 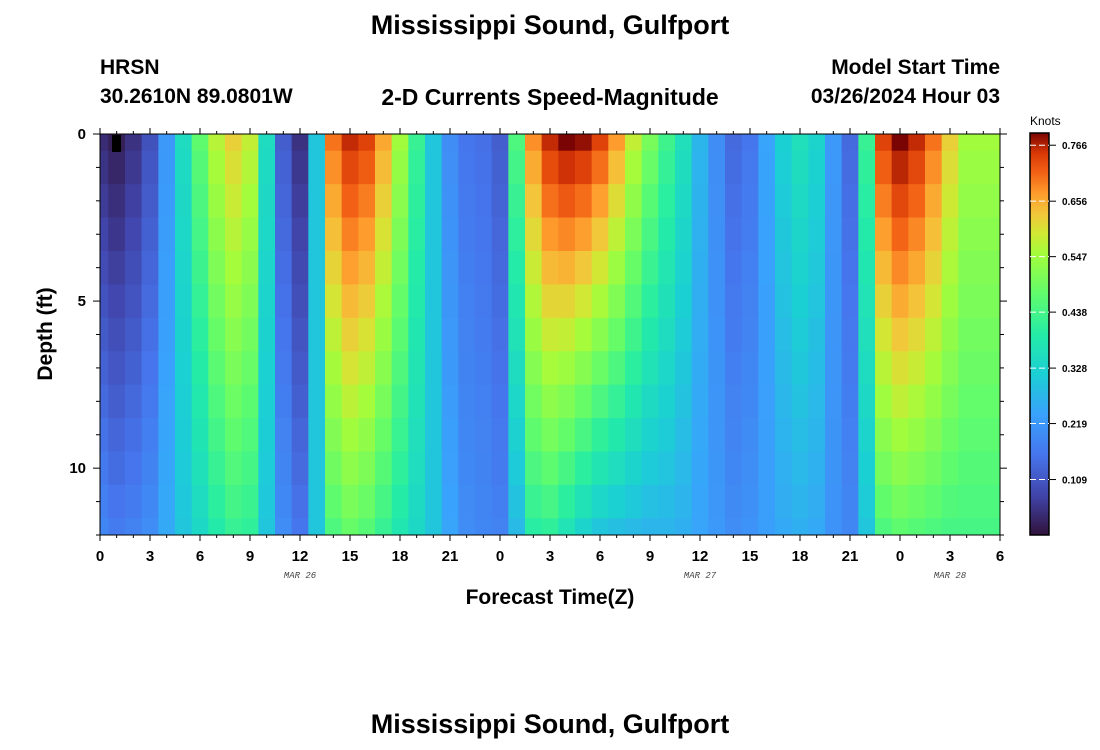 I want to click on station-coordinates: 30.2610N 89.0801W, so click(x=196, y=96).